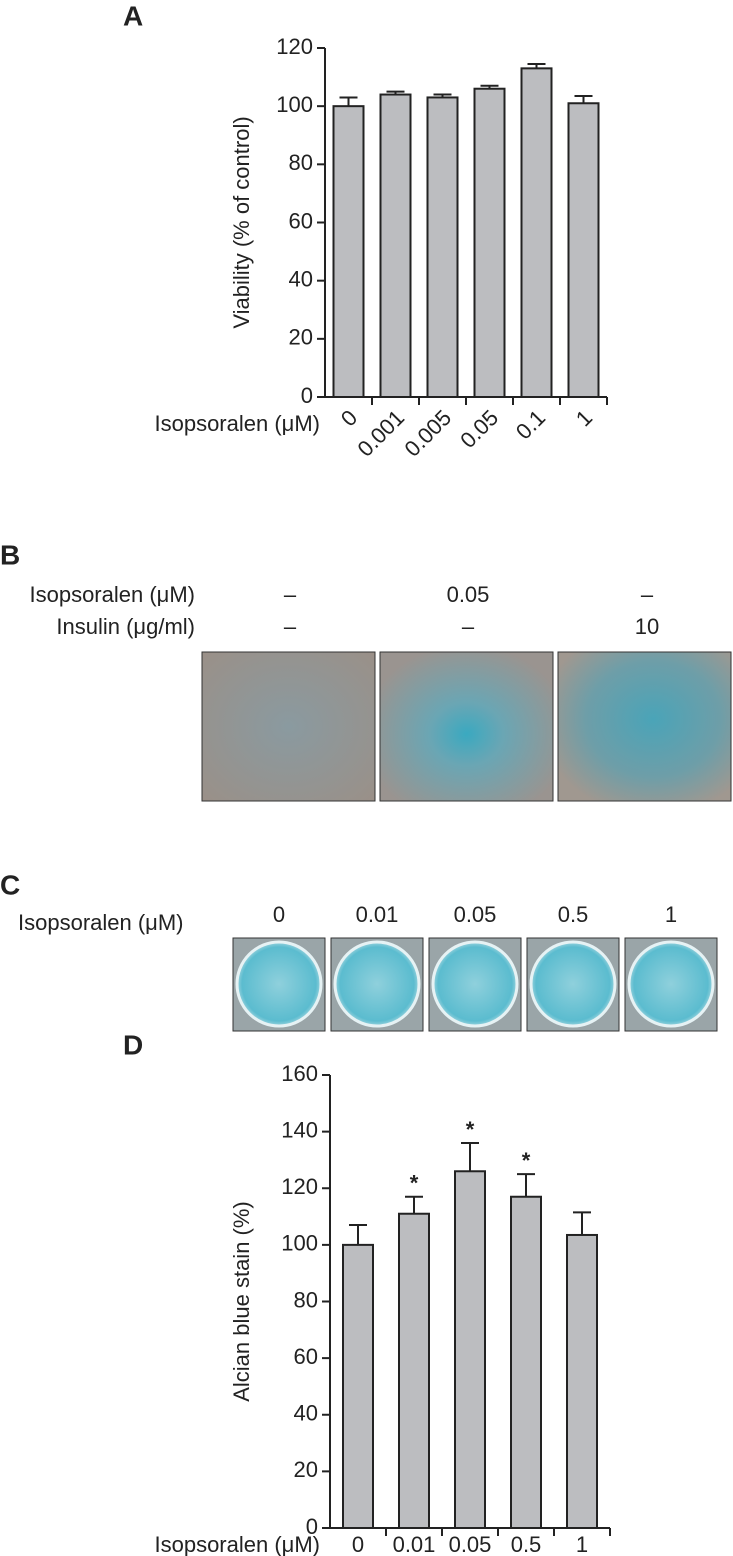  What do you see at coordinates (125, 626) in the screenshot?
I see `row-label: Insulin (μg/ml)` at bounding box center [125, 626].